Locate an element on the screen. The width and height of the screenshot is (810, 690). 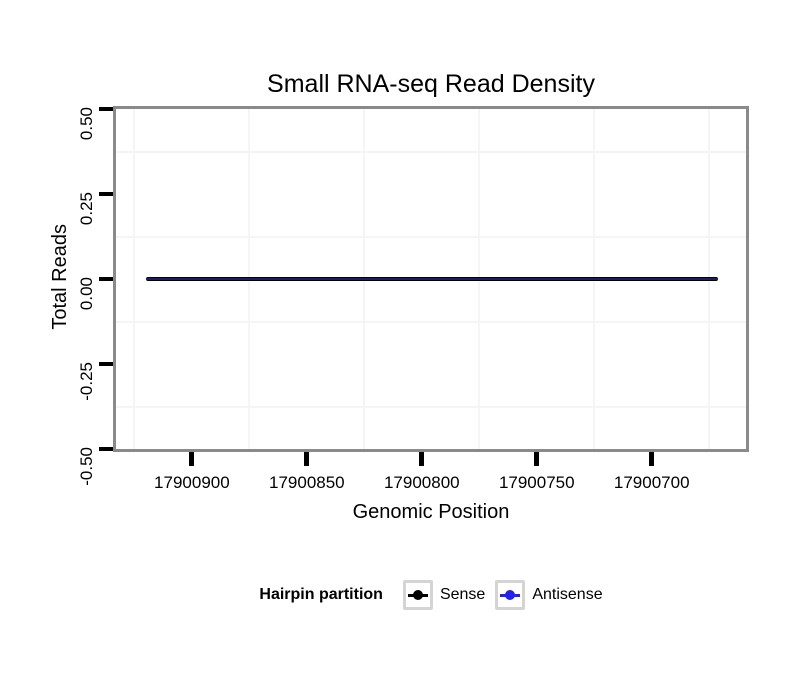
legend-item-sense: Sense is located at coordinates (444, 595).